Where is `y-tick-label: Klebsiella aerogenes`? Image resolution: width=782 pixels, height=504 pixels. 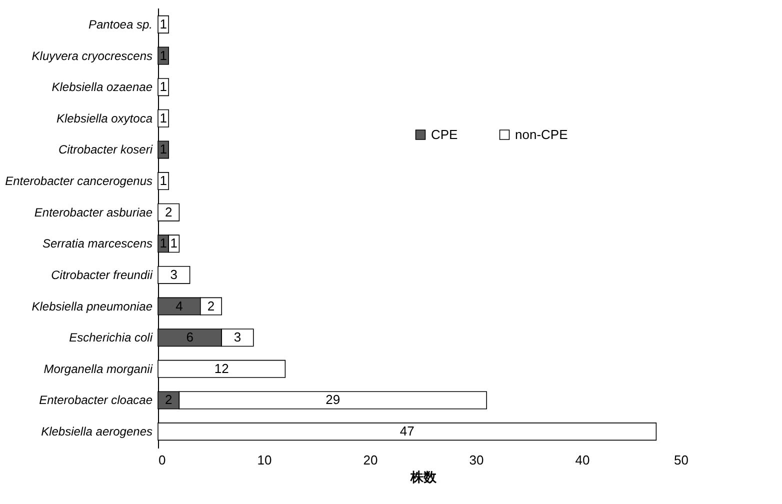 y-tick-label: Klebsiella aerogenes is located at coordinates (96, 431).